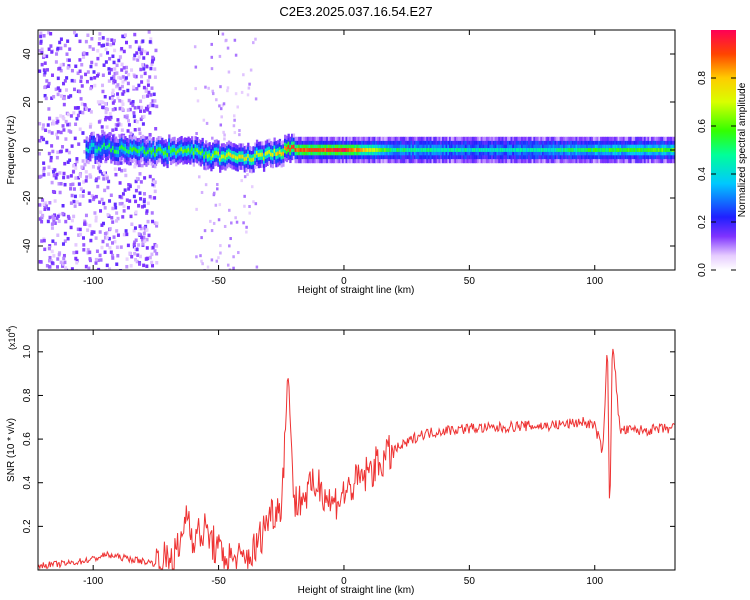 This screenshot has width=750, height=600. Describe the element at coordinates (356, 290) in the screenshot. I see `spectrogram-x-axis-label: Height of straight line (km)` at that location.